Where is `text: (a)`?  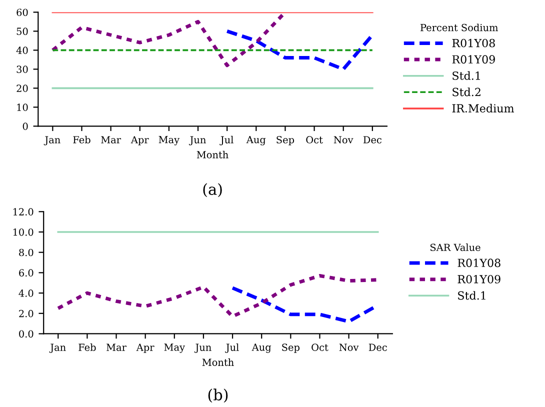
text: (a) is located at coordinates (212, 190).